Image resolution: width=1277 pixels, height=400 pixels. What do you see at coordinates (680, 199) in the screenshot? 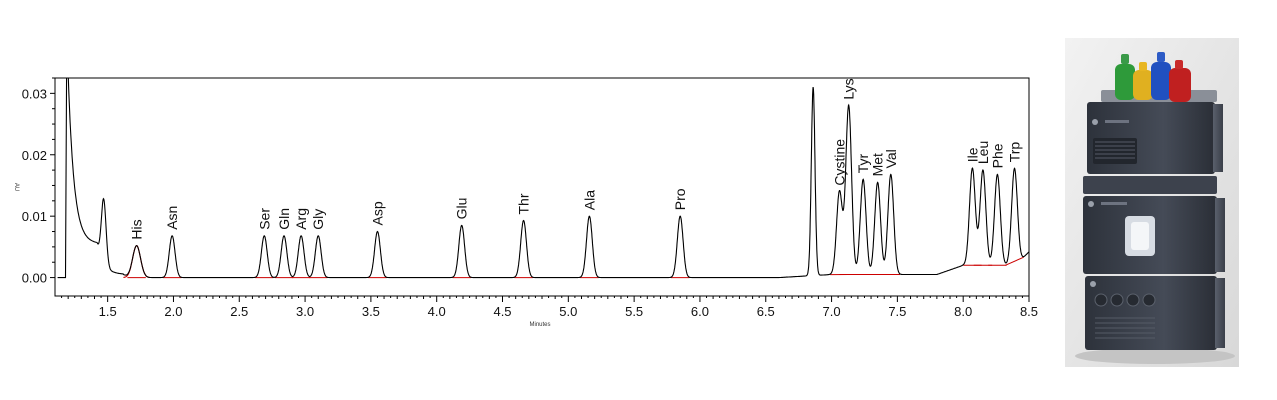
I see `peak-label: Pro` at bounding box center [680, 199].